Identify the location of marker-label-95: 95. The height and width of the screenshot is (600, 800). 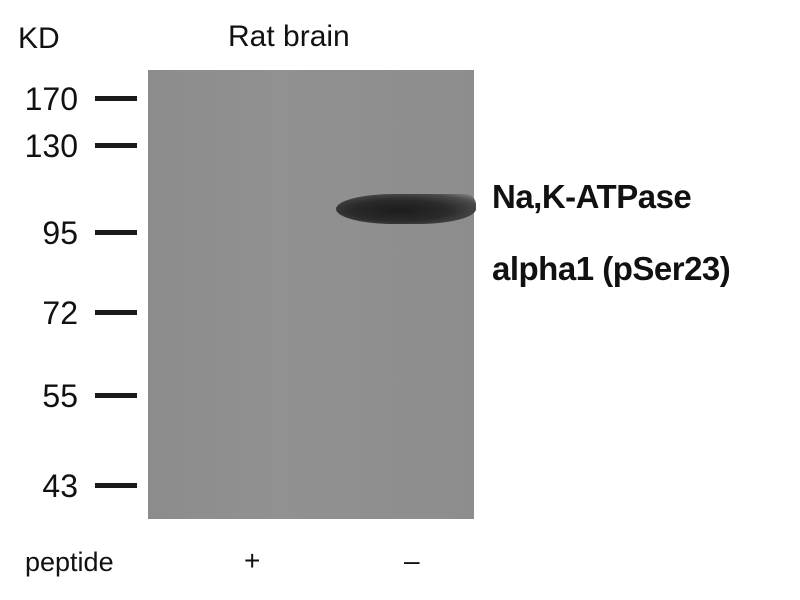
(60, 233).